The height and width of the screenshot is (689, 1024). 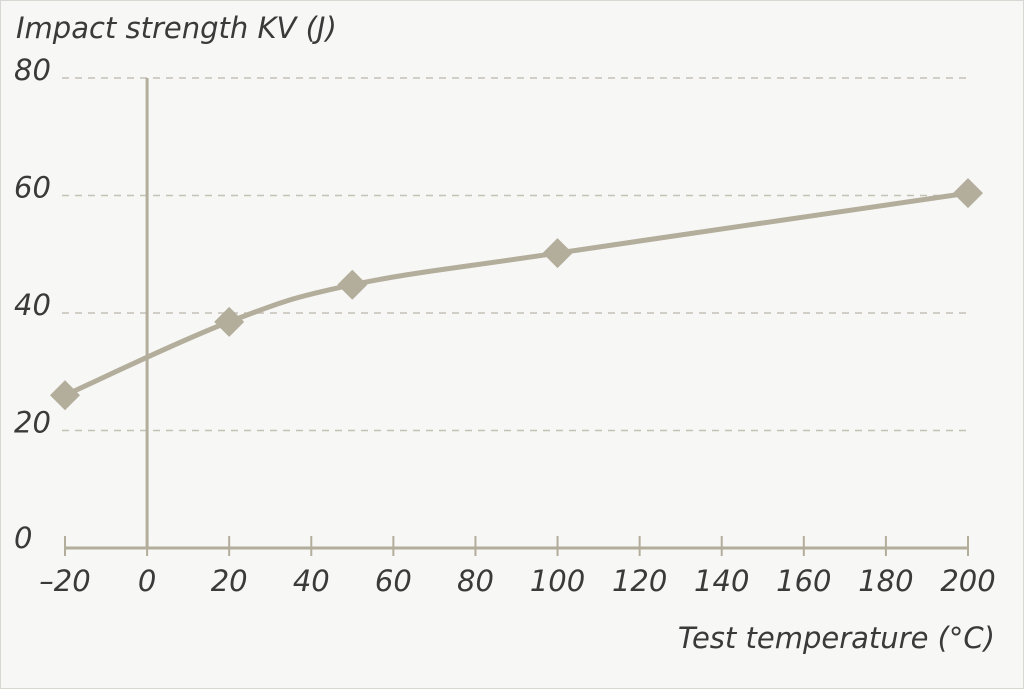 What do you see at coordinates (885, 581) in the screenshot?
I see `x-tick-label-180: 180` at bounding box center [885, 581].